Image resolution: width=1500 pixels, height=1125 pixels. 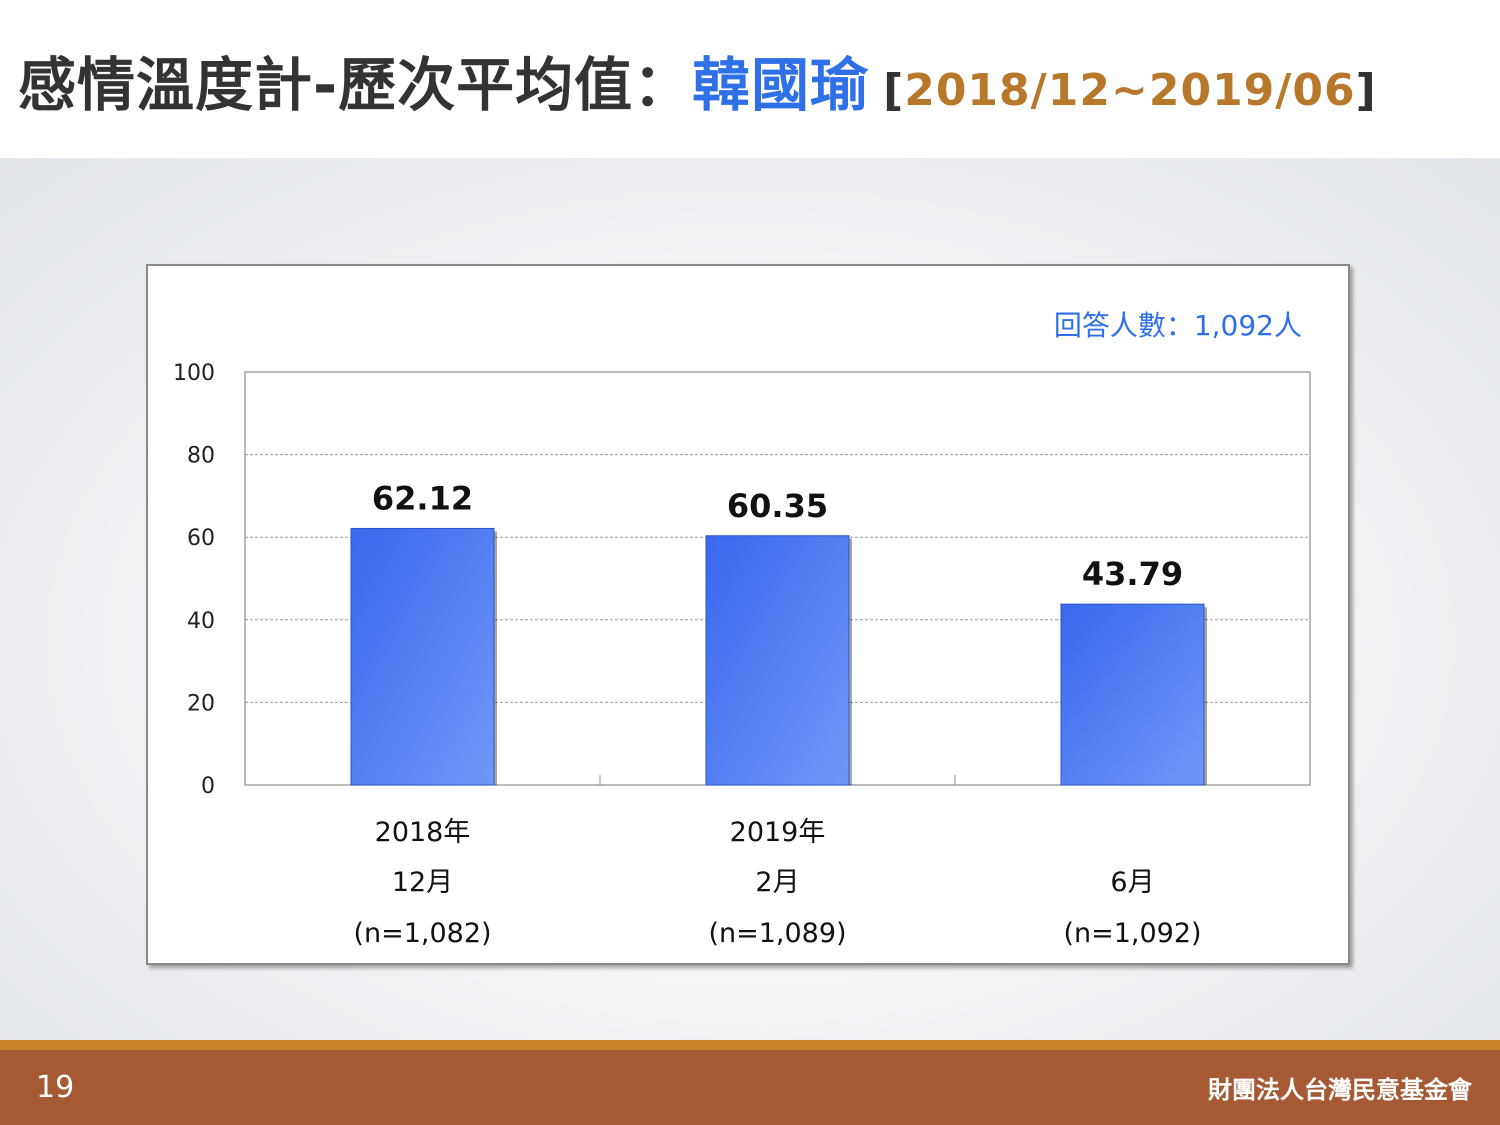 I want to click on x-category-label: 2019年, so click(x=778, y=832).